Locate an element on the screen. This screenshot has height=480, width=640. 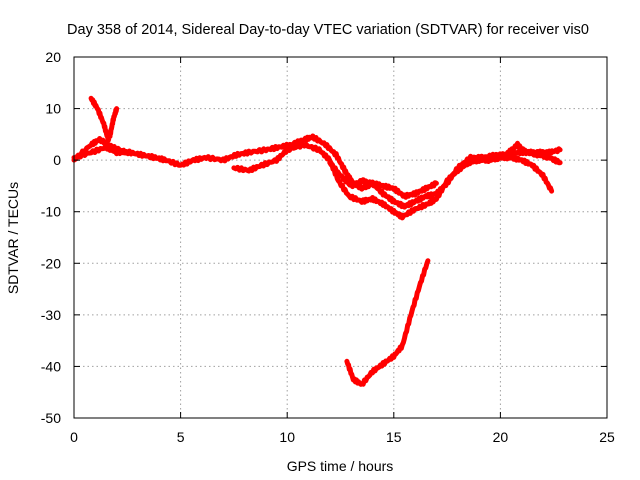
x-tick-label: 10 is located at coordinates (287, 437).